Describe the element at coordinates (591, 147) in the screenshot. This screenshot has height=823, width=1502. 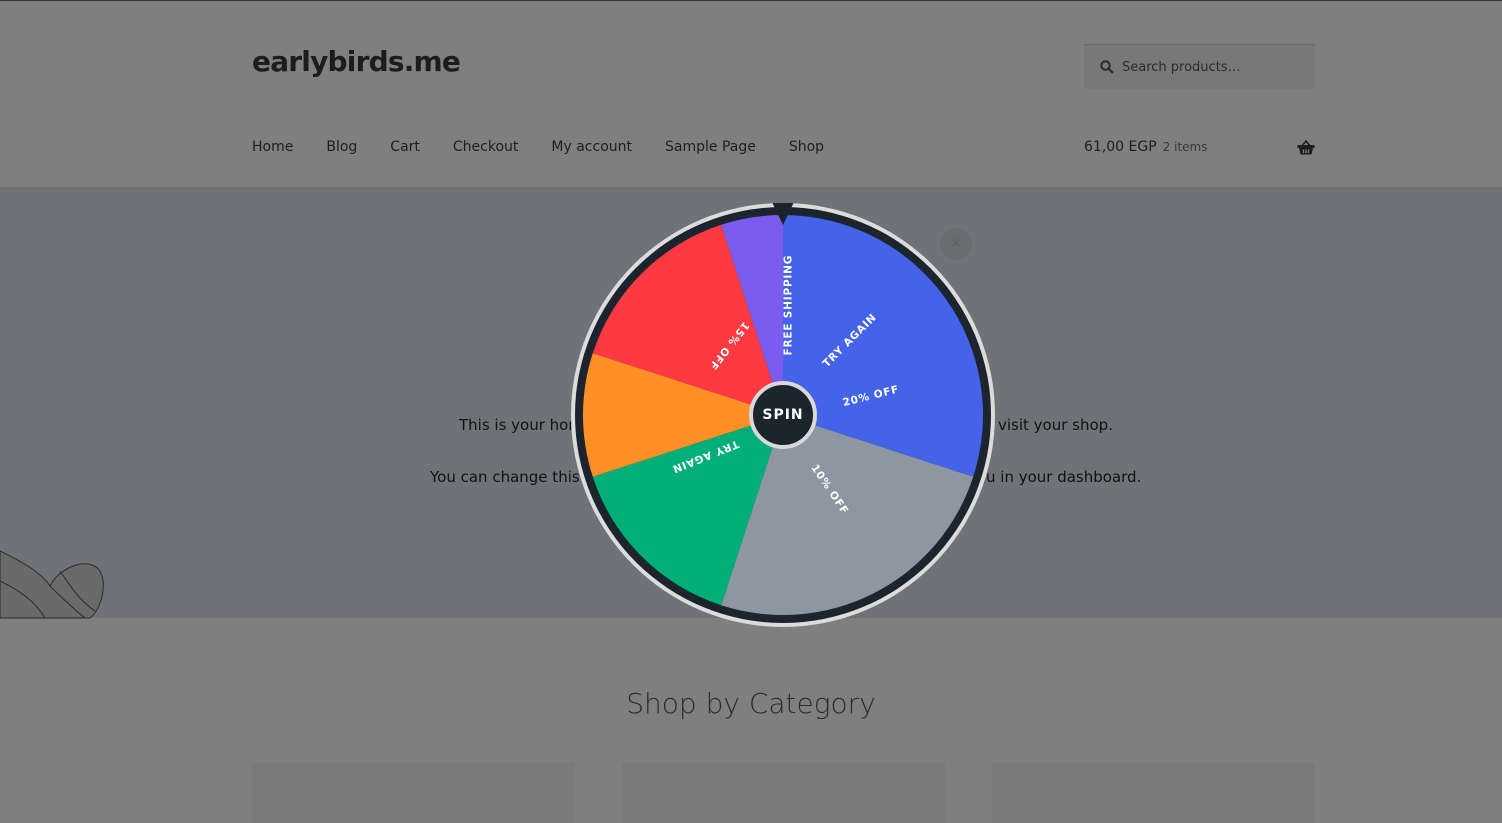
I see `nav-my-account: My account` at that location.